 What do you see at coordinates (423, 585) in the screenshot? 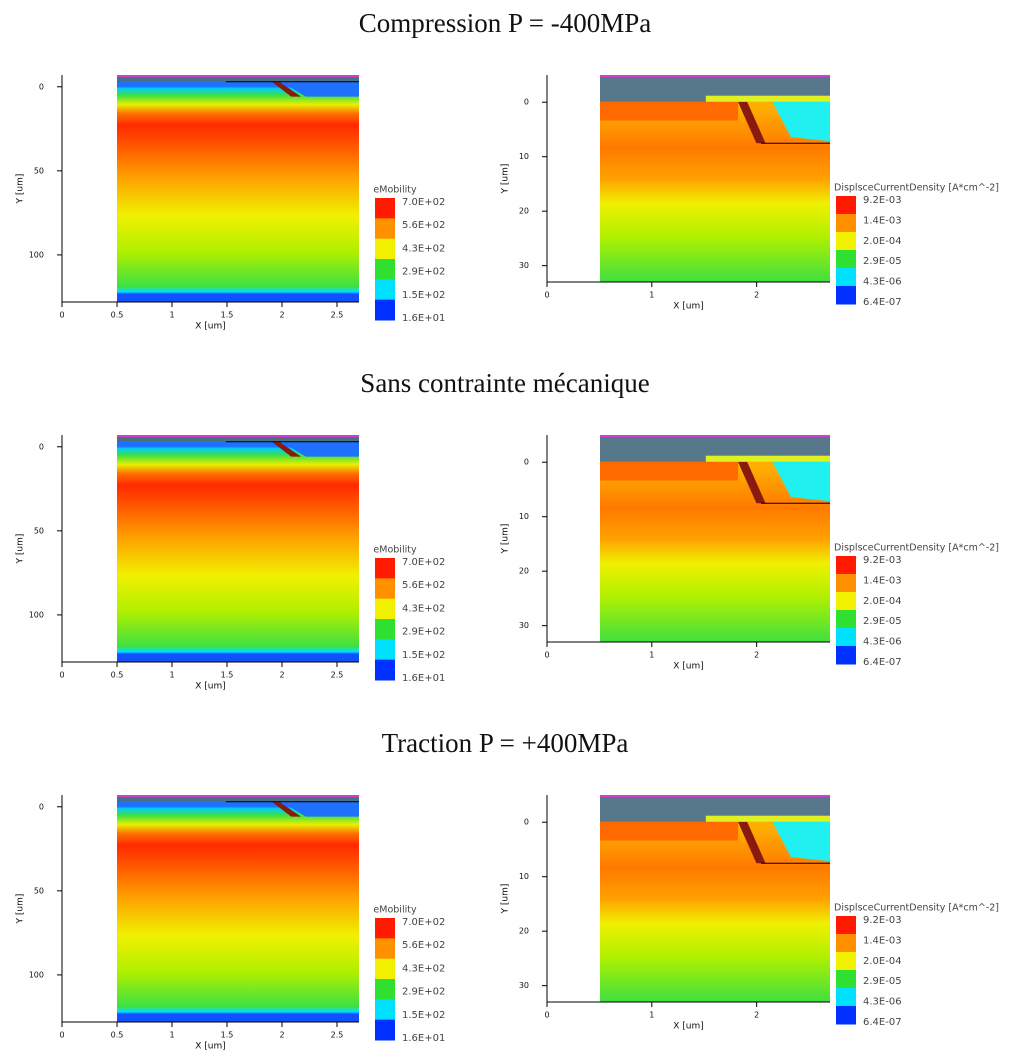
I see `colorbar-label: 5.6E+02` at bounding box center [423, 585].